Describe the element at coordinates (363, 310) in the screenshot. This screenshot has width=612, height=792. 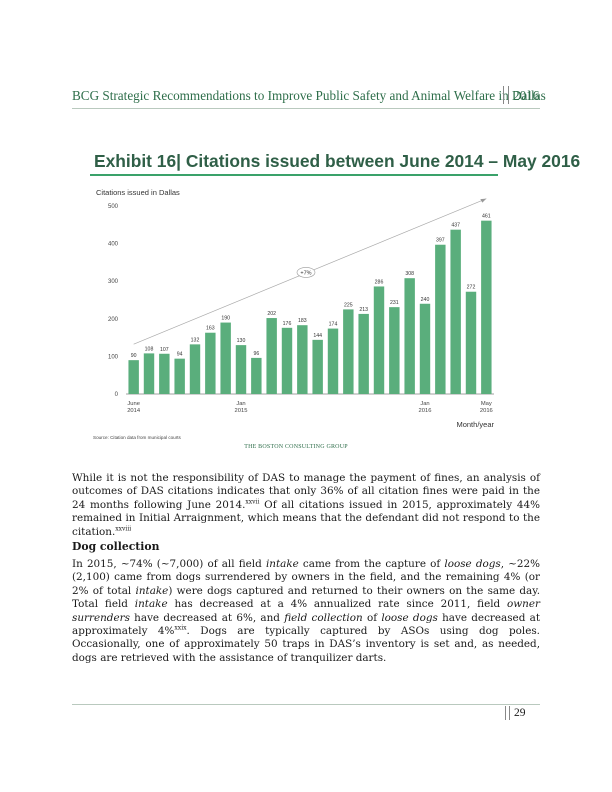
I see `data-label: 213` at that location.